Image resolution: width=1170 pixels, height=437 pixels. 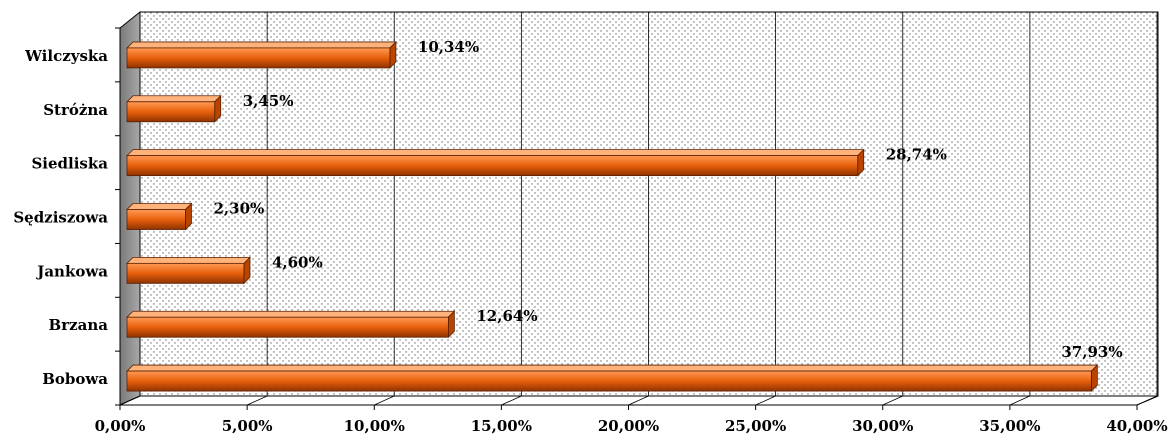 I want to click on category-label: Stróżna, so click(x=75, y=110).